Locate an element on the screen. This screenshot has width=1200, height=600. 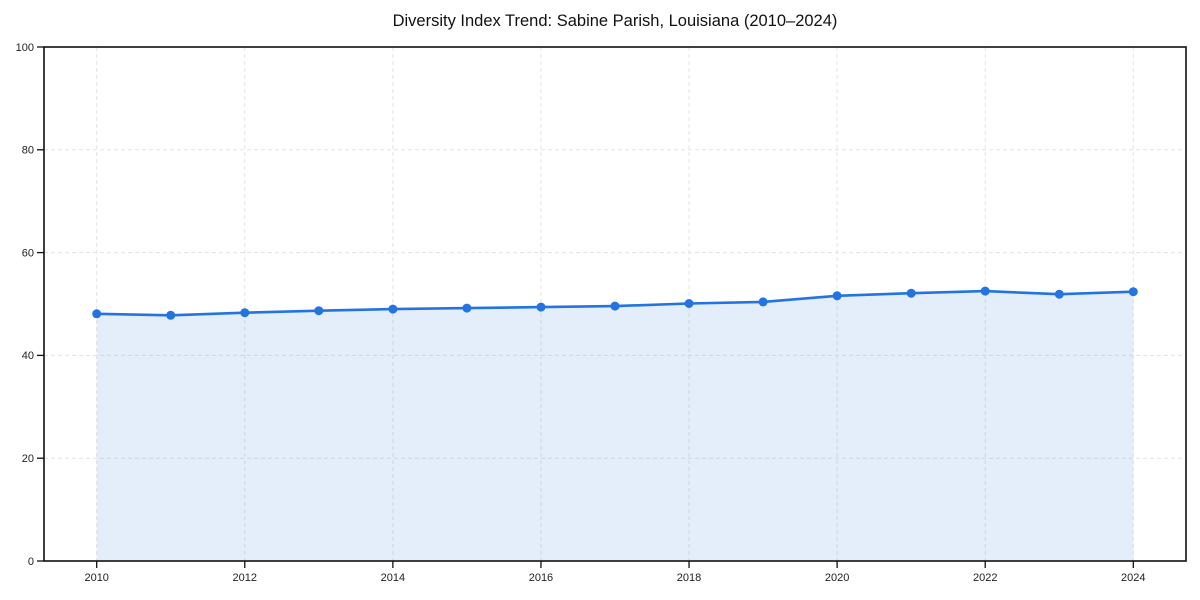
x-tick-label: 2014 is located at coordinates (393, 578).